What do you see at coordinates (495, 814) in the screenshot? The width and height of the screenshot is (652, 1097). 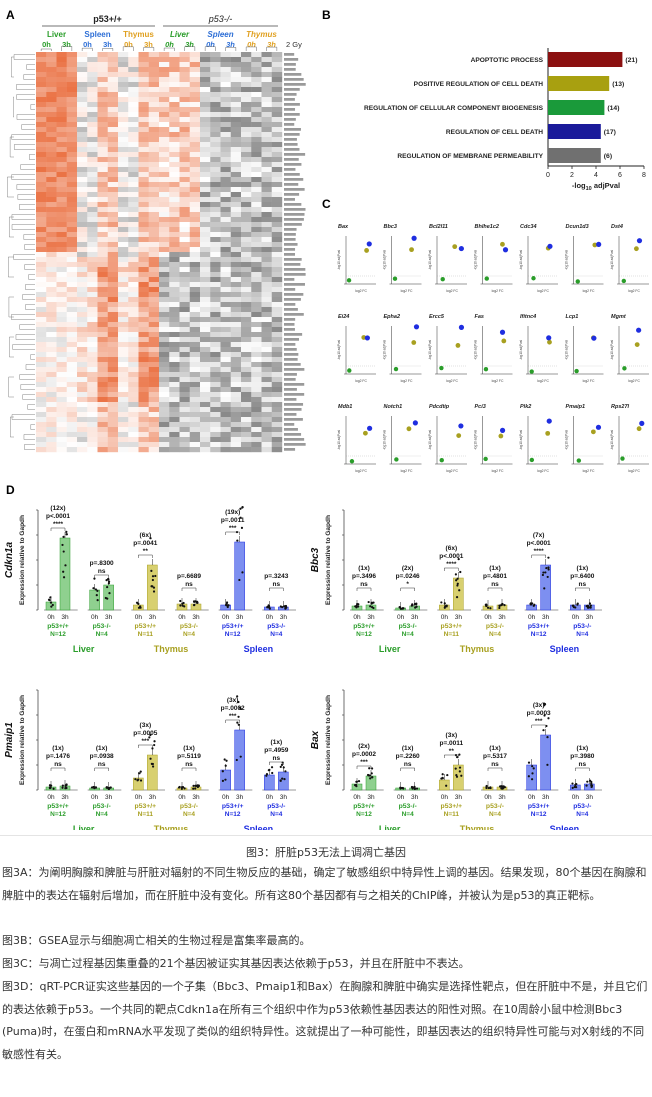 I see `sample-size-label: N=4` at bounding box center [495, 814].